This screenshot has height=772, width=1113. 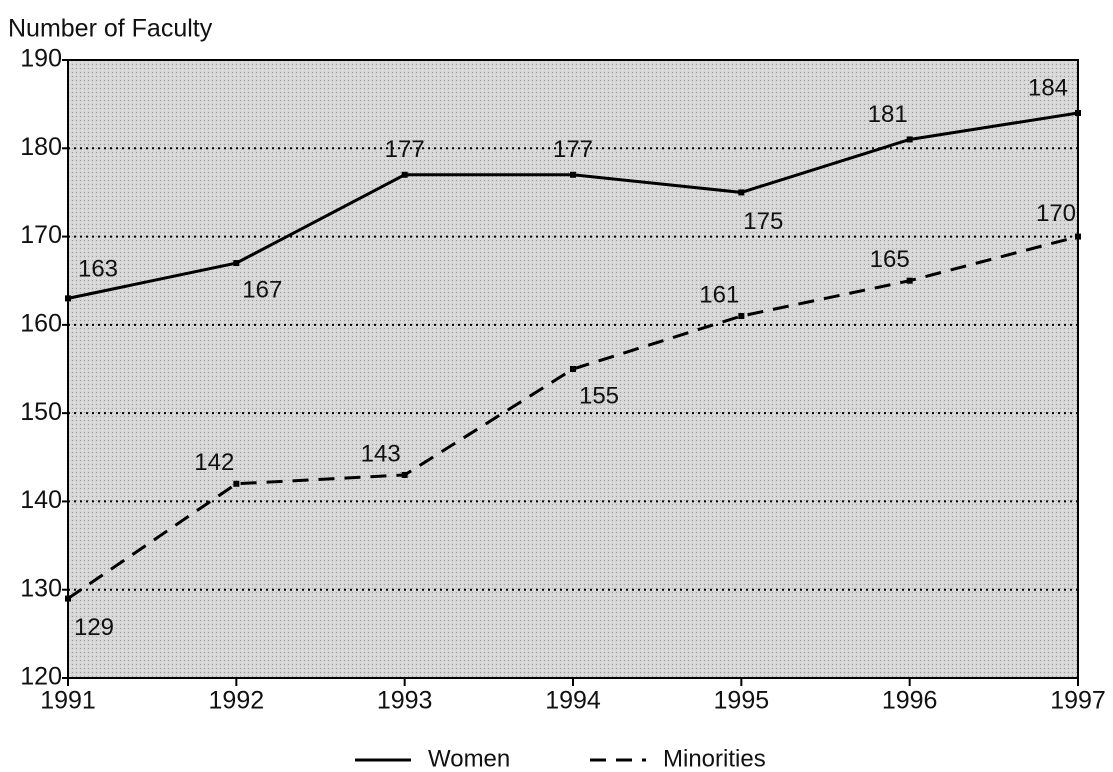 I want to click on y-tick-label: 190, so click(x=41, y=59).